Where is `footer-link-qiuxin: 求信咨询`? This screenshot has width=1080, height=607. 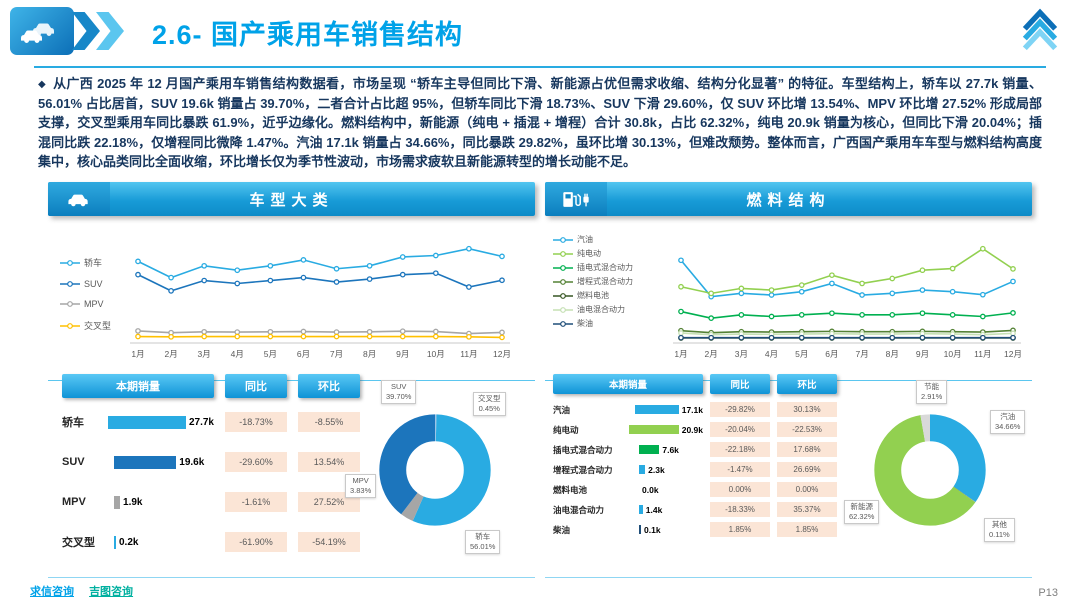 footer-link-qiuxin: 求信咨询 is located at coordinates (52, 592).